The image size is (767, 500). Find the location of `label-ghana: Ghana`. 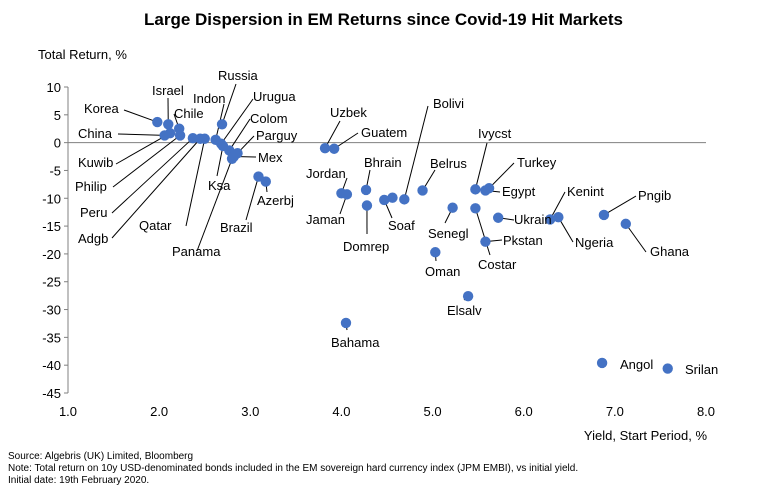

label-ghana: Ghana is located at coordinates (670, 251).